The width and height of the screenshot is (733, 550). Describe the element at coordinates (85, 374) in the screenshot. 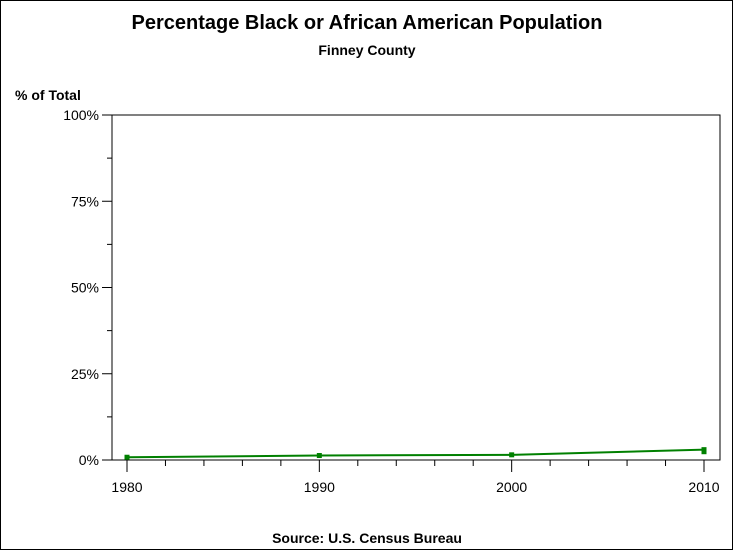

I see `y-tick-label: 25%` at that location.